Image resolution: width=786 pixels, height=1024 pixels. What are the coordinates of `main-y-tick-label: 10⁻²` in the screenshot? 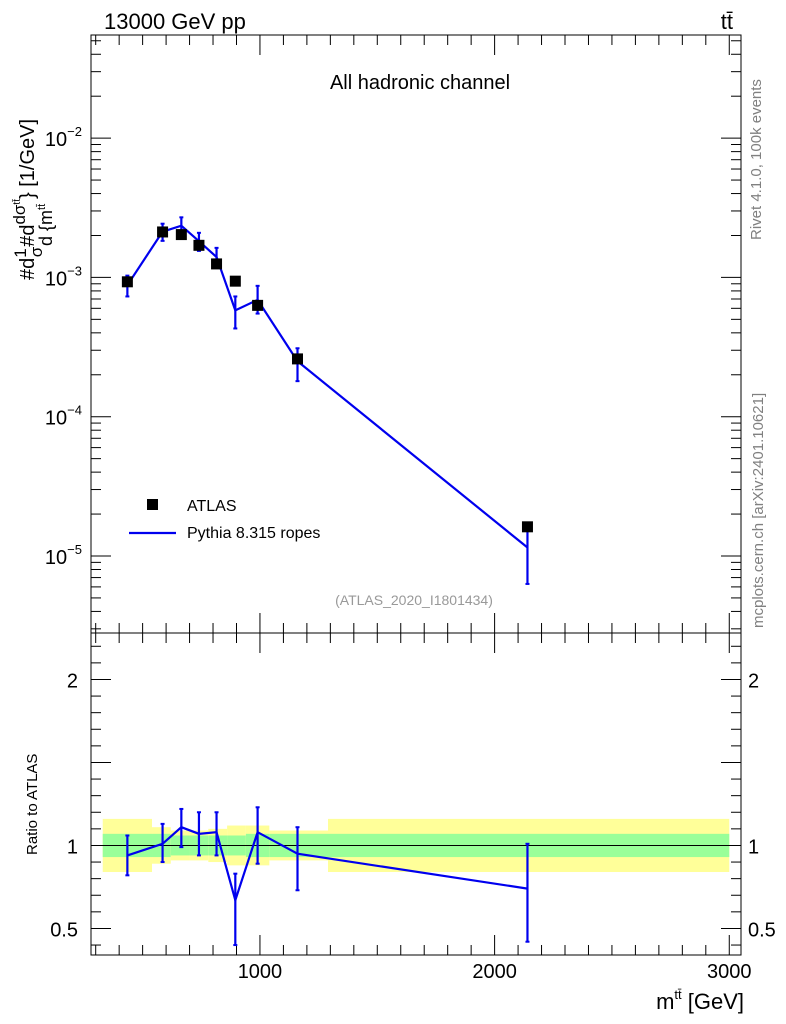 It's located at (63, 137).